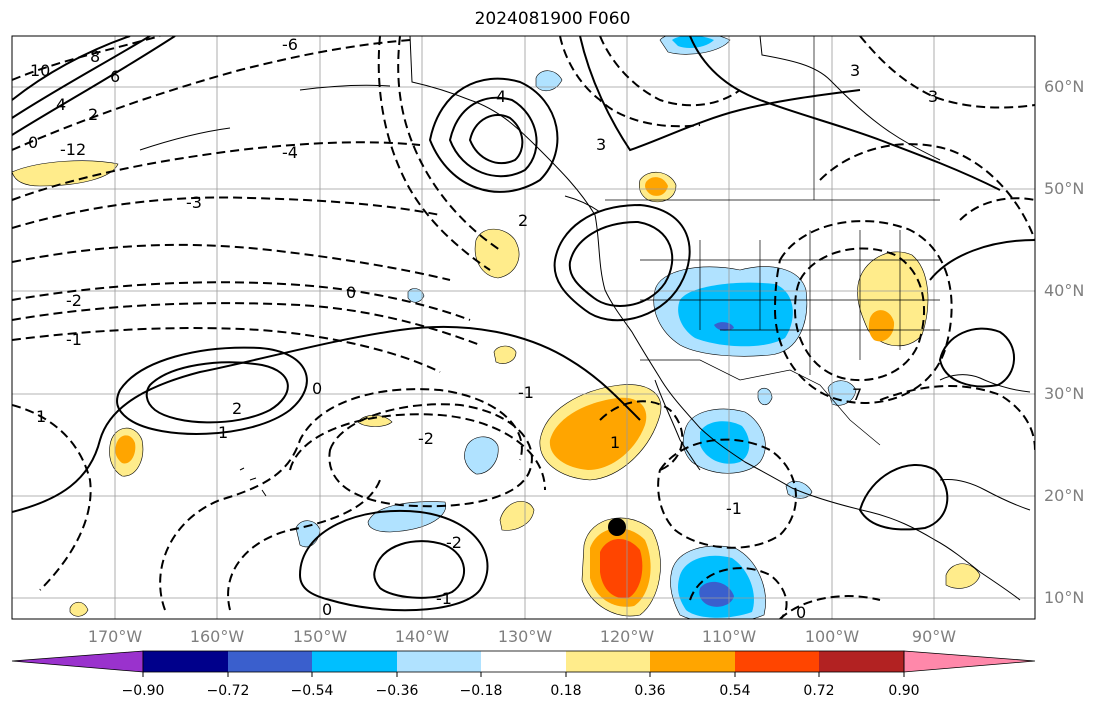  Describe the element at coordinates (1064, 86) in the screenshot. I see `lat-label: 60°N` at that location.